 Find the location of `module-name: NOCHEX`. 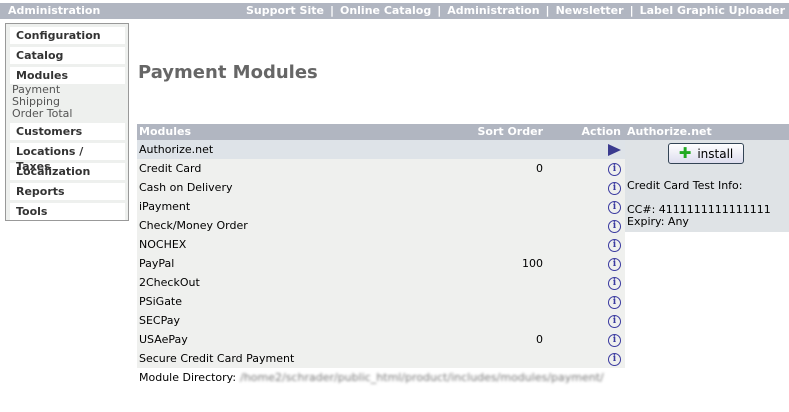

module-name: NOCHEX is located at coordinates (163, 244).